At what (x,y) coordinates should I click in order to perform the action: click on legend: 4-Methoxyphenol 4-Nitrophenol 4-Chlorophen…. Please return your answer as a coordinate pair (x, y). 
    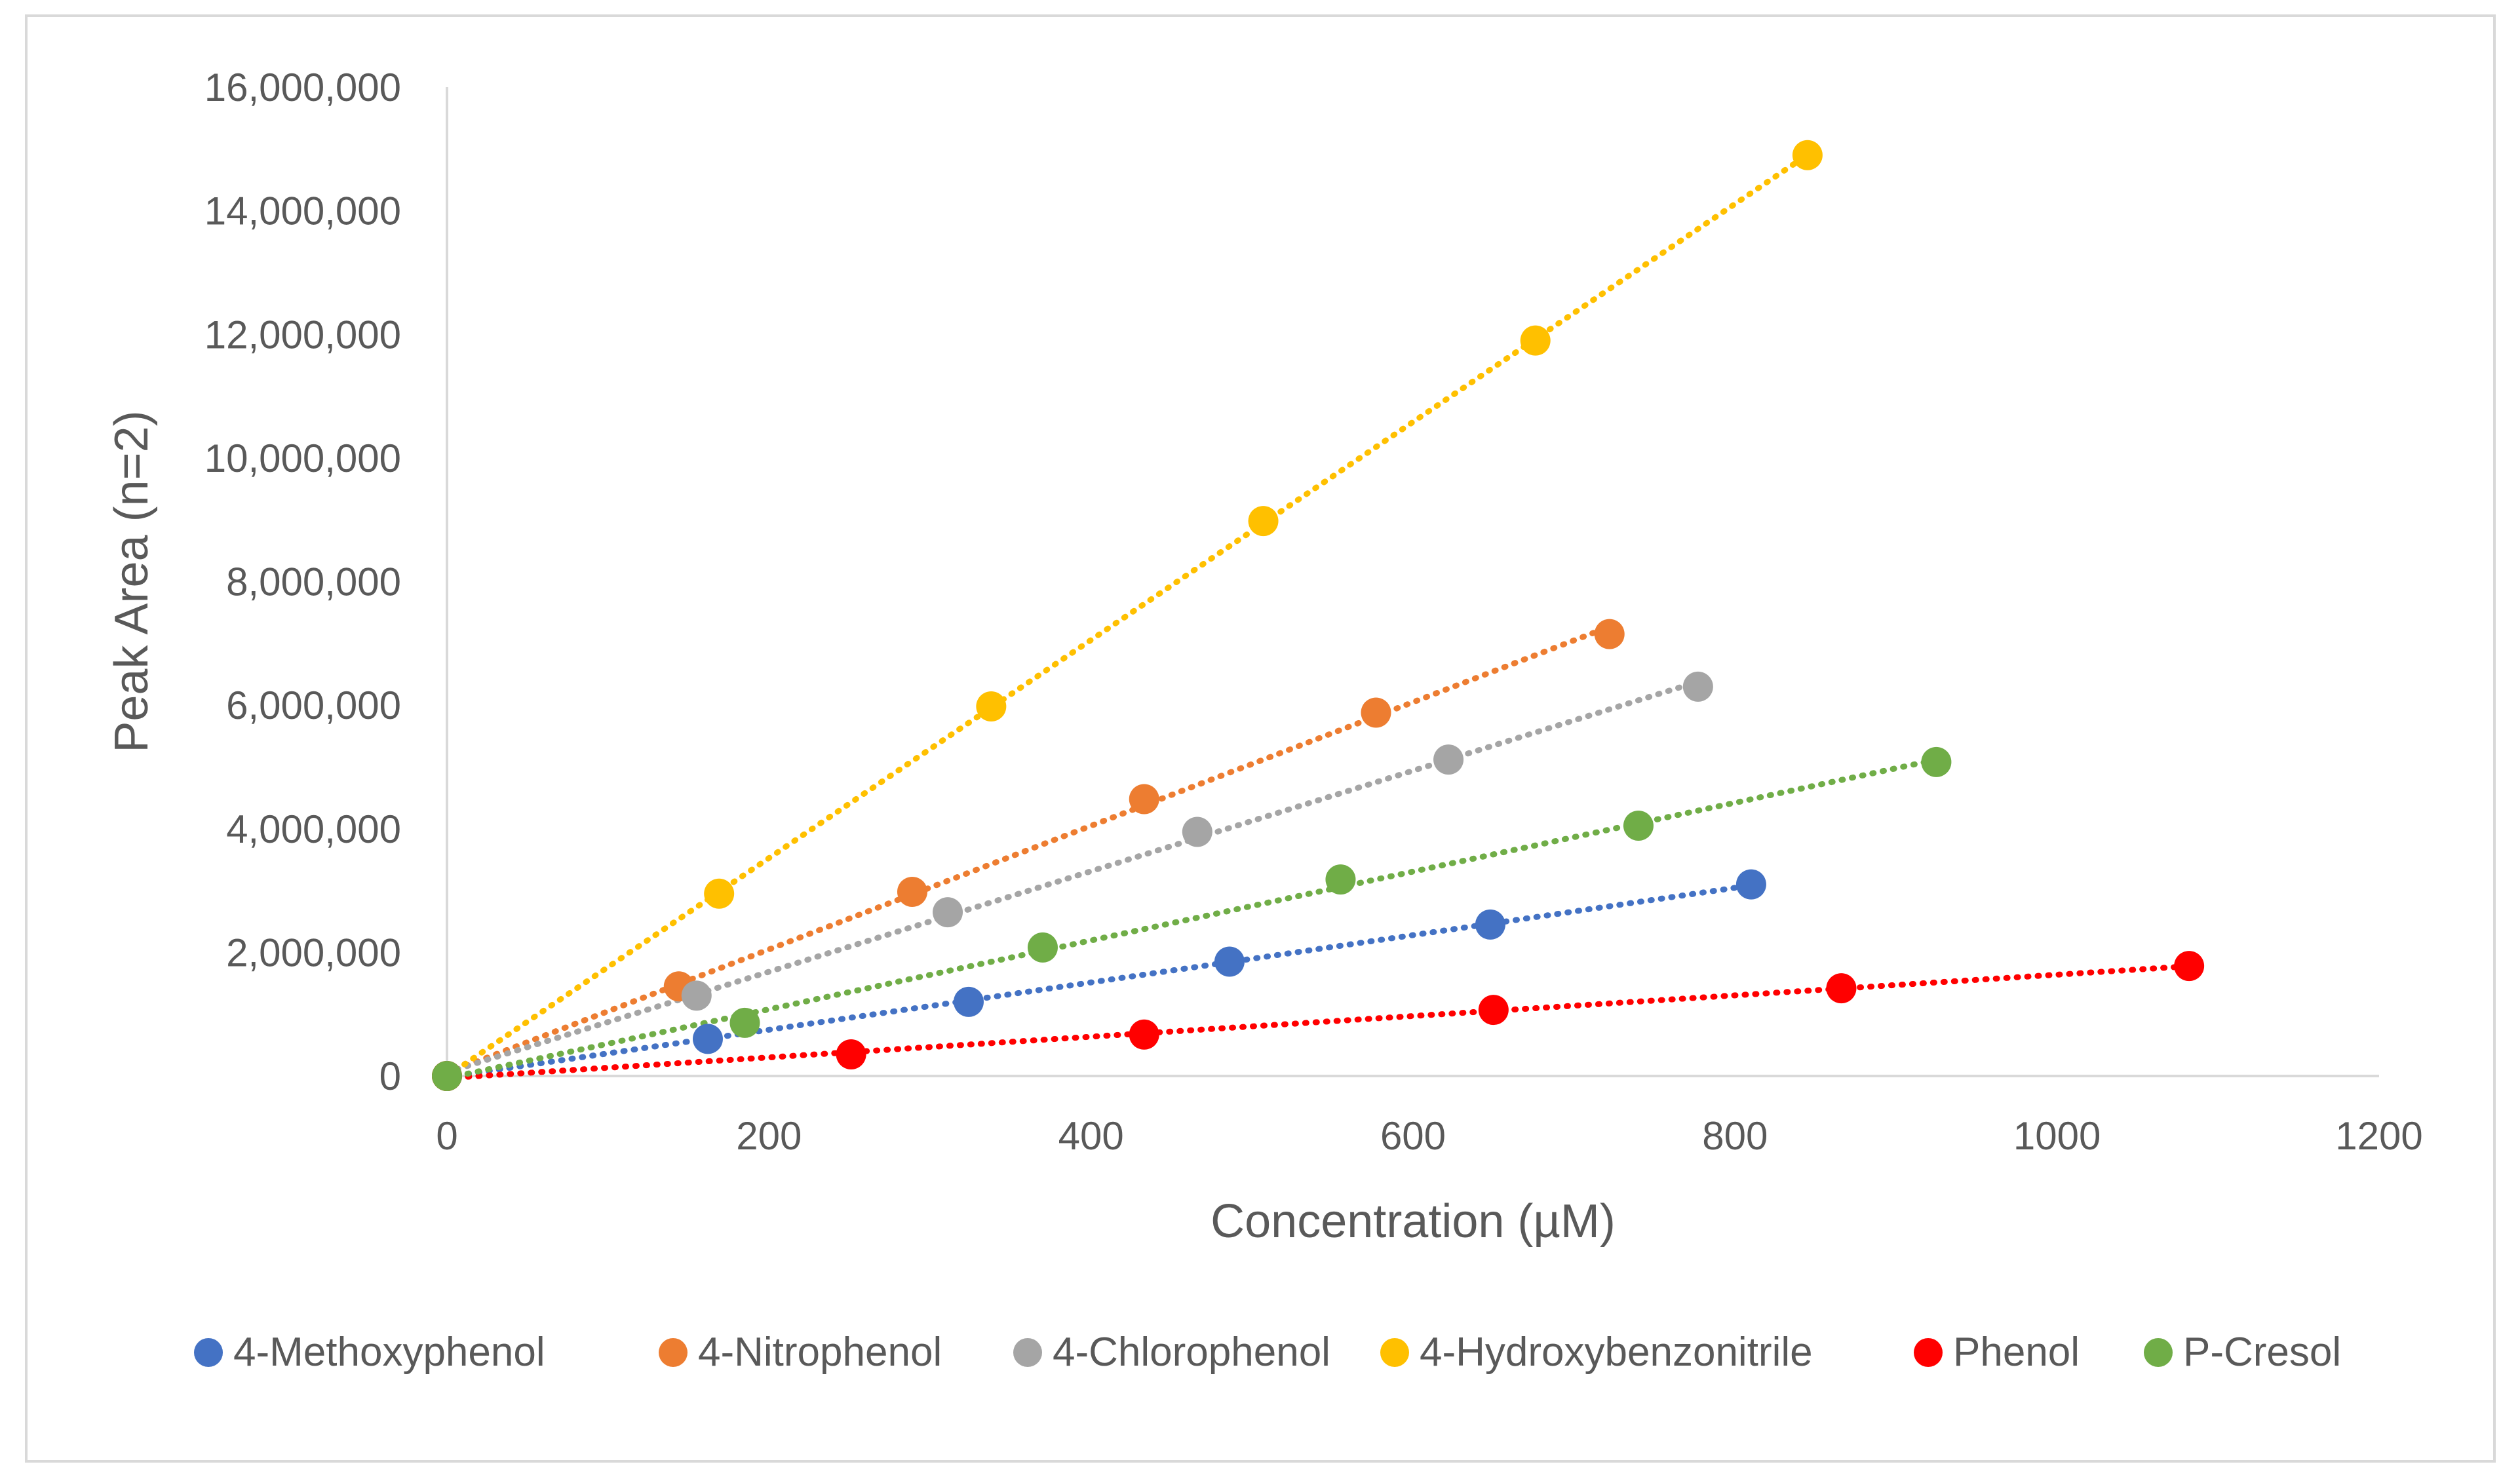
    Looking at the image, I should click on (1267, 1353).